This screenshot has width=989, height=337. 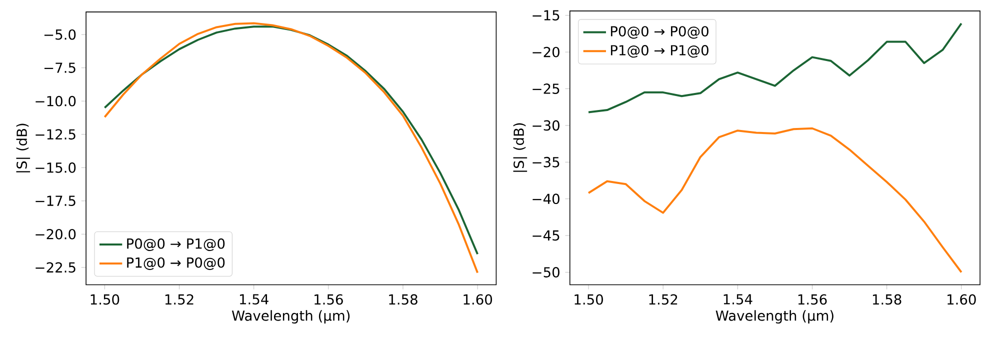 I want to click on y-tick-label: −45, so click(x=546, y=235).